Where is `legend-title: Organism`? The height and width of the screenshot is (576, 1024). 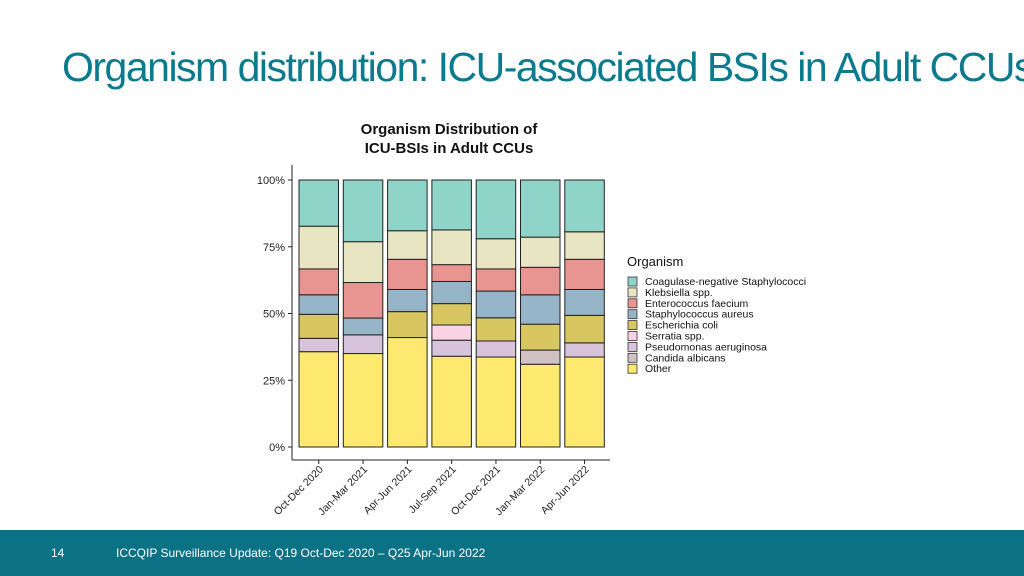
legend-title: Organism is located at coordinates (655, 261).